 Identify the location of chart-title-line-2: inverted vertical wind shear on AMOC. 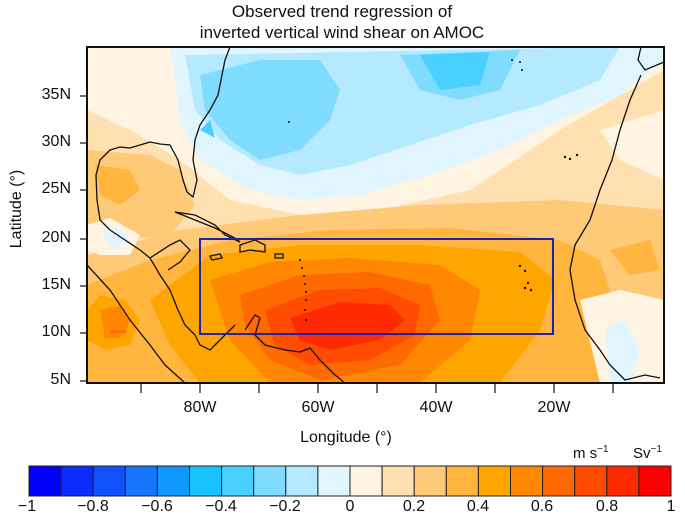
(342, 32).